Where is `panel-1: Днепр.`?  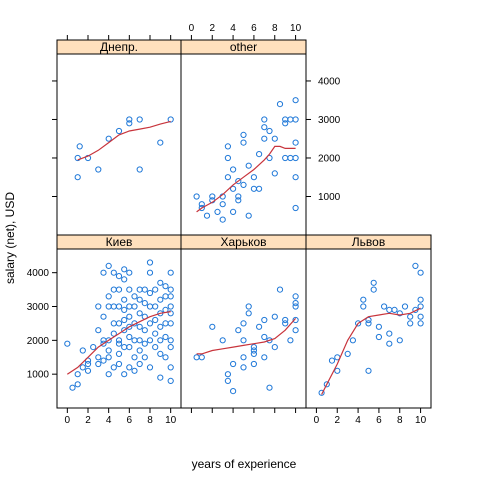 panel-1: Днепр. is located at coordinates (119, 137).